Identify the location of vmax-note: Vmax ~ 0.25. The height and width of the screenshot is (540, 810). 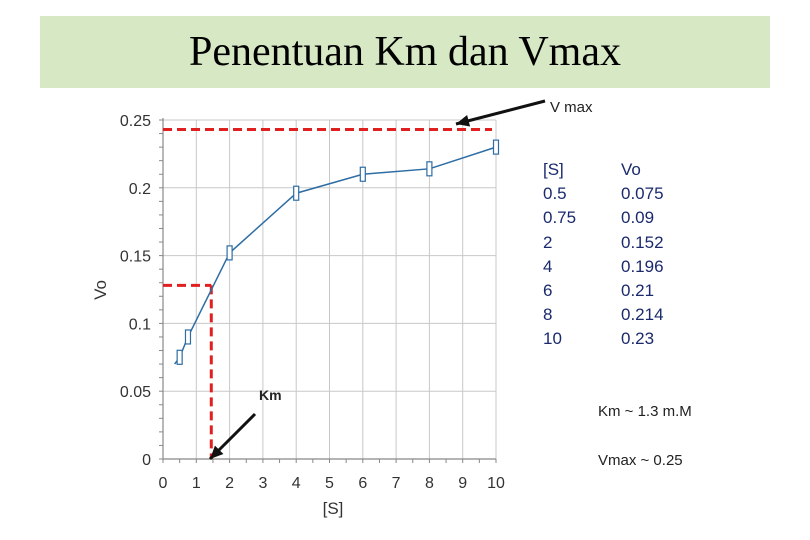
(640, 460).